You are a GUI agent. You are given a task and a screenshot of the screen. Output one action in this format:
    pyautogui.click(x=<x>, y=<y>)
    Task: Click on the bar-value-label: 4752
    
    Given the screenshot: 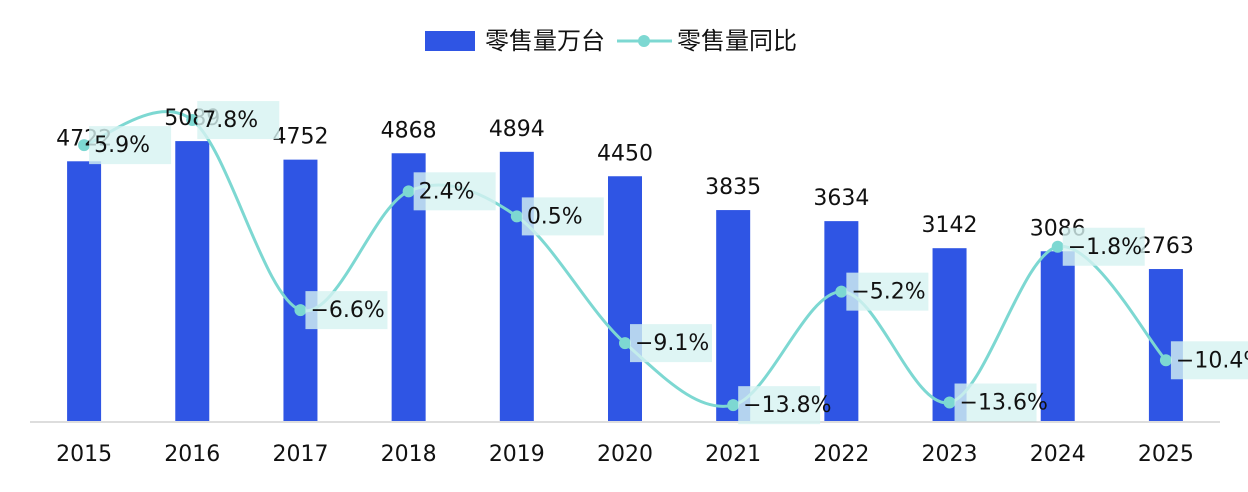 What is the action you would take?
    pyautogui.click(x=300, y=137)
    